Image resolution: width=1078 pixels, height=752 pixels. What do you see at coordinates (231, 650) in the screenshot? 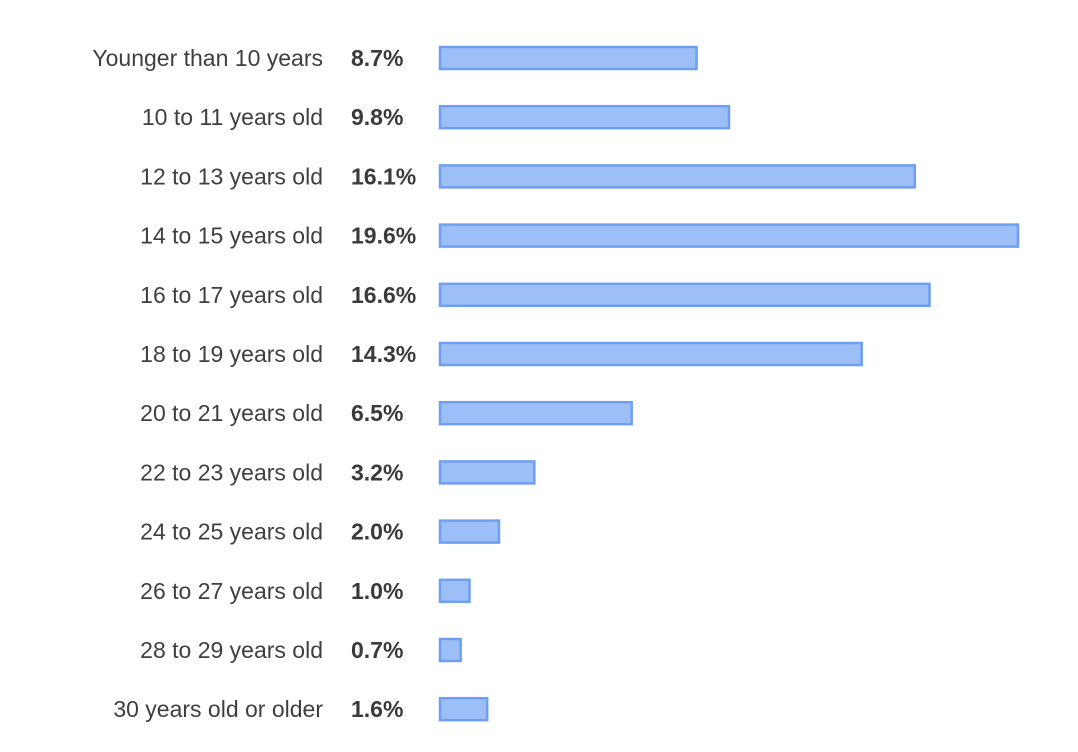
I see `category-label: 28 to 29 years old` at bounding box center [231, 650].